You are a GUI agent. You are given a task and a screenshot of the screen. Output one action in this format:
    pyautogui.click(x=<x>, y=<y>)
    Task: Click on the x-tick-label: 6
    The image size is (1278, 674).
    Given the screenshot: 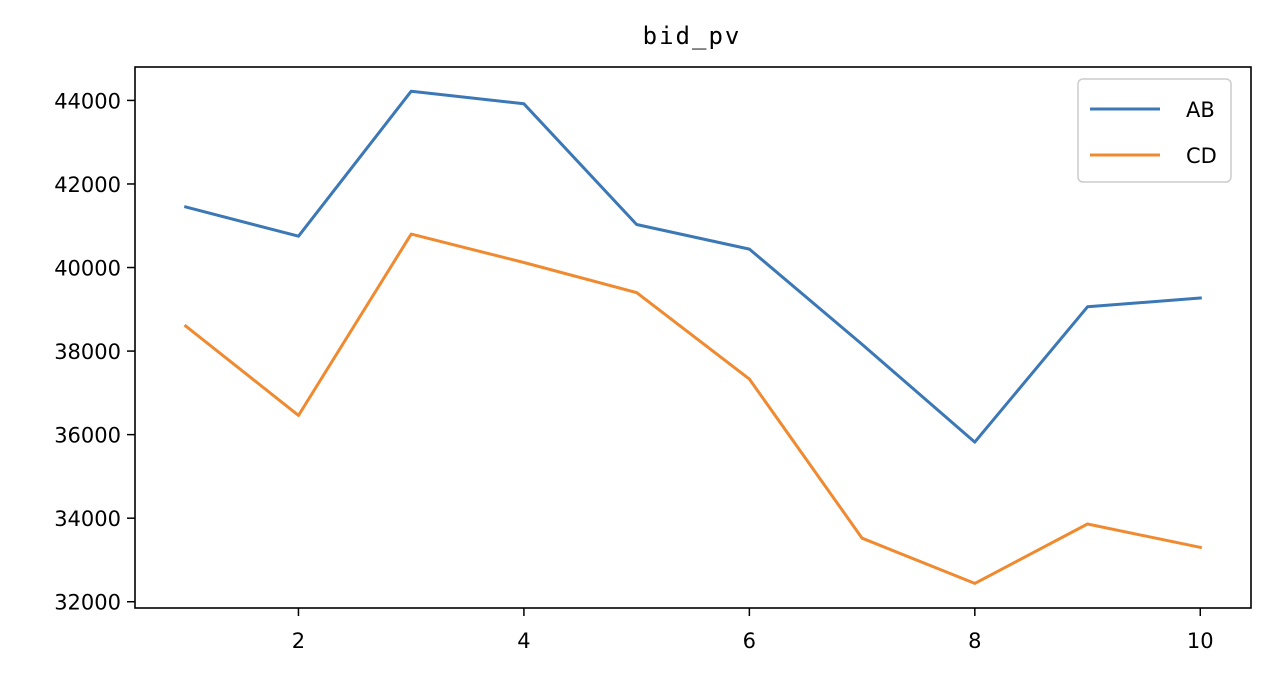 What is the action you would take?
    pyautogui.click(x=749, y=641)
    